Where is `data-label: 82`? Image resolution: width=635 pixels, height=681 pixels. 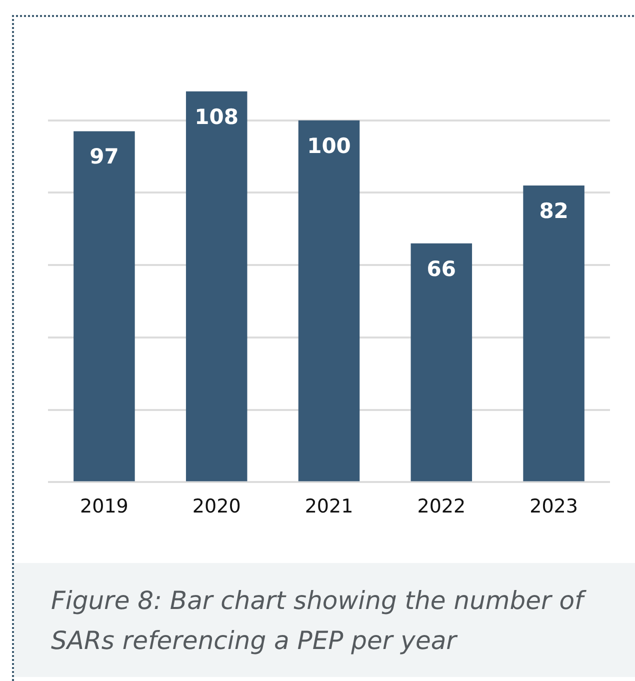
data-label: 82 is located at coordinates (553, 210).